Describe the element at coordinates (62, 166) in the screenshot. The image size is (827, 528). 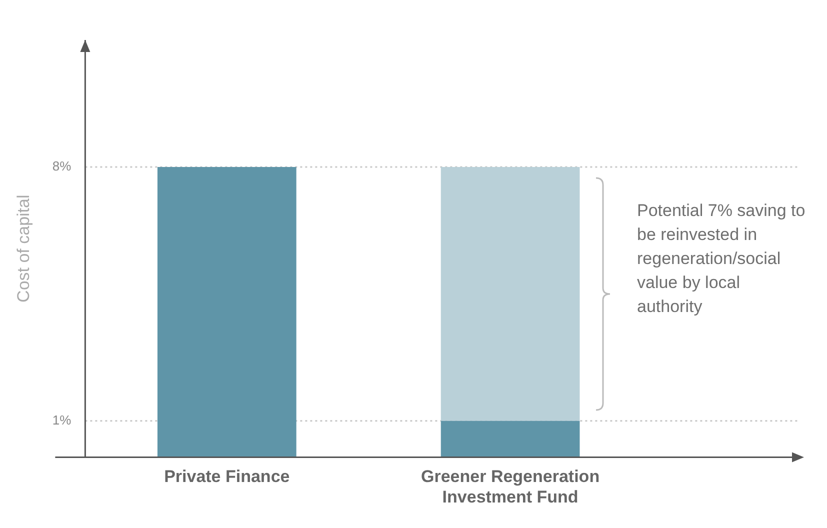
I see `y-tick-label: 8%` at that location.